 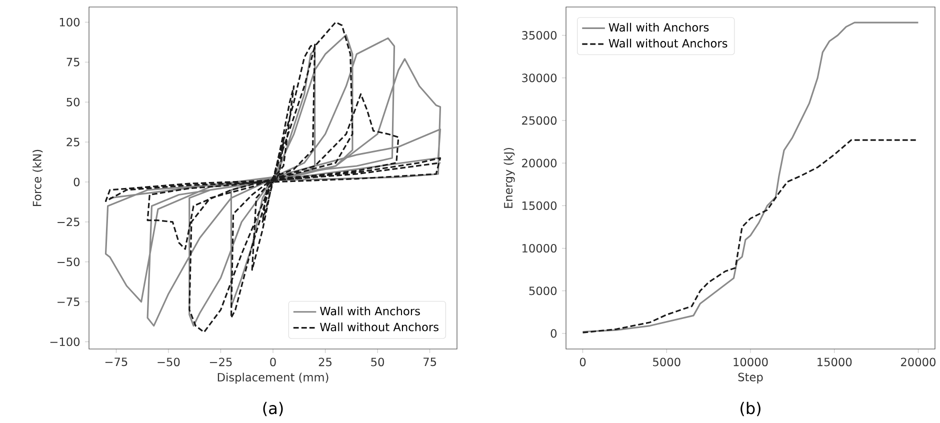 What do you see at coordinates (539, 78) in the screenshot?
I see `y-tick-label: 30000` at bounding box center [539, 78].